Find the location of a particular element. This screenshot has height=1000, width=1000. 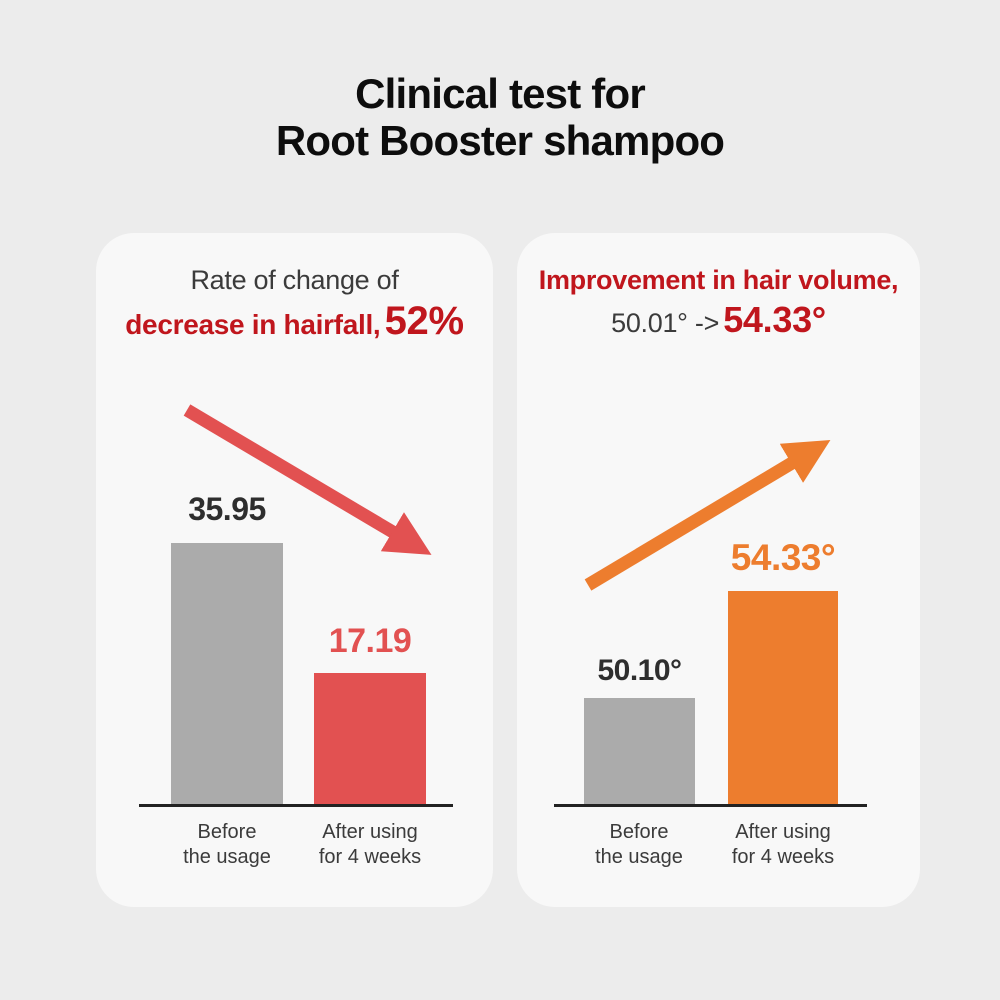

bar-value-before: 35.95 is located at coordinates (227, 509).